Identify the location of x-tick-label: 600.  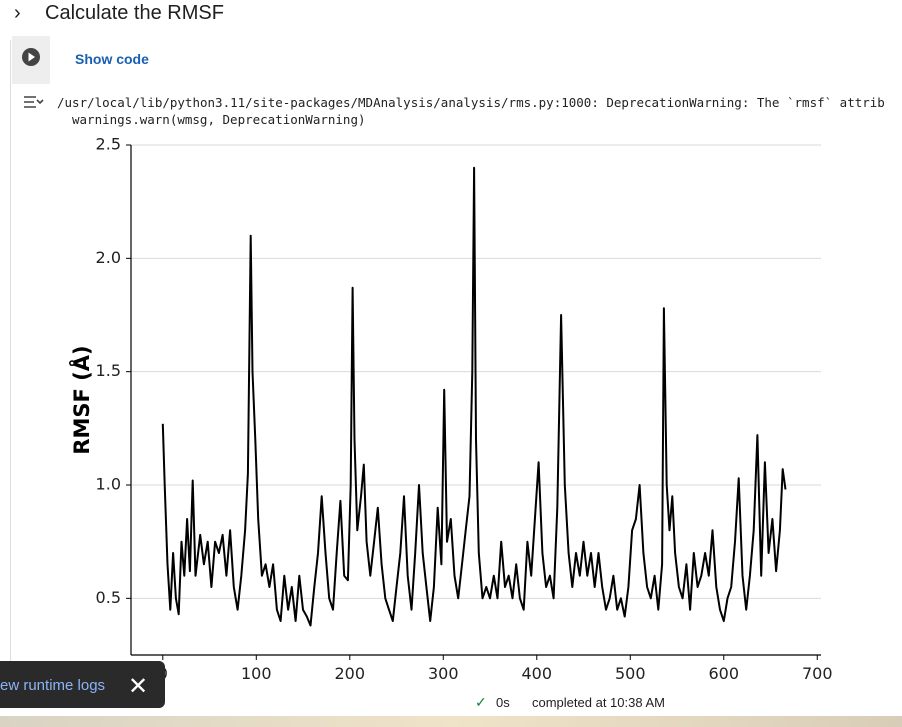
(723, 673).